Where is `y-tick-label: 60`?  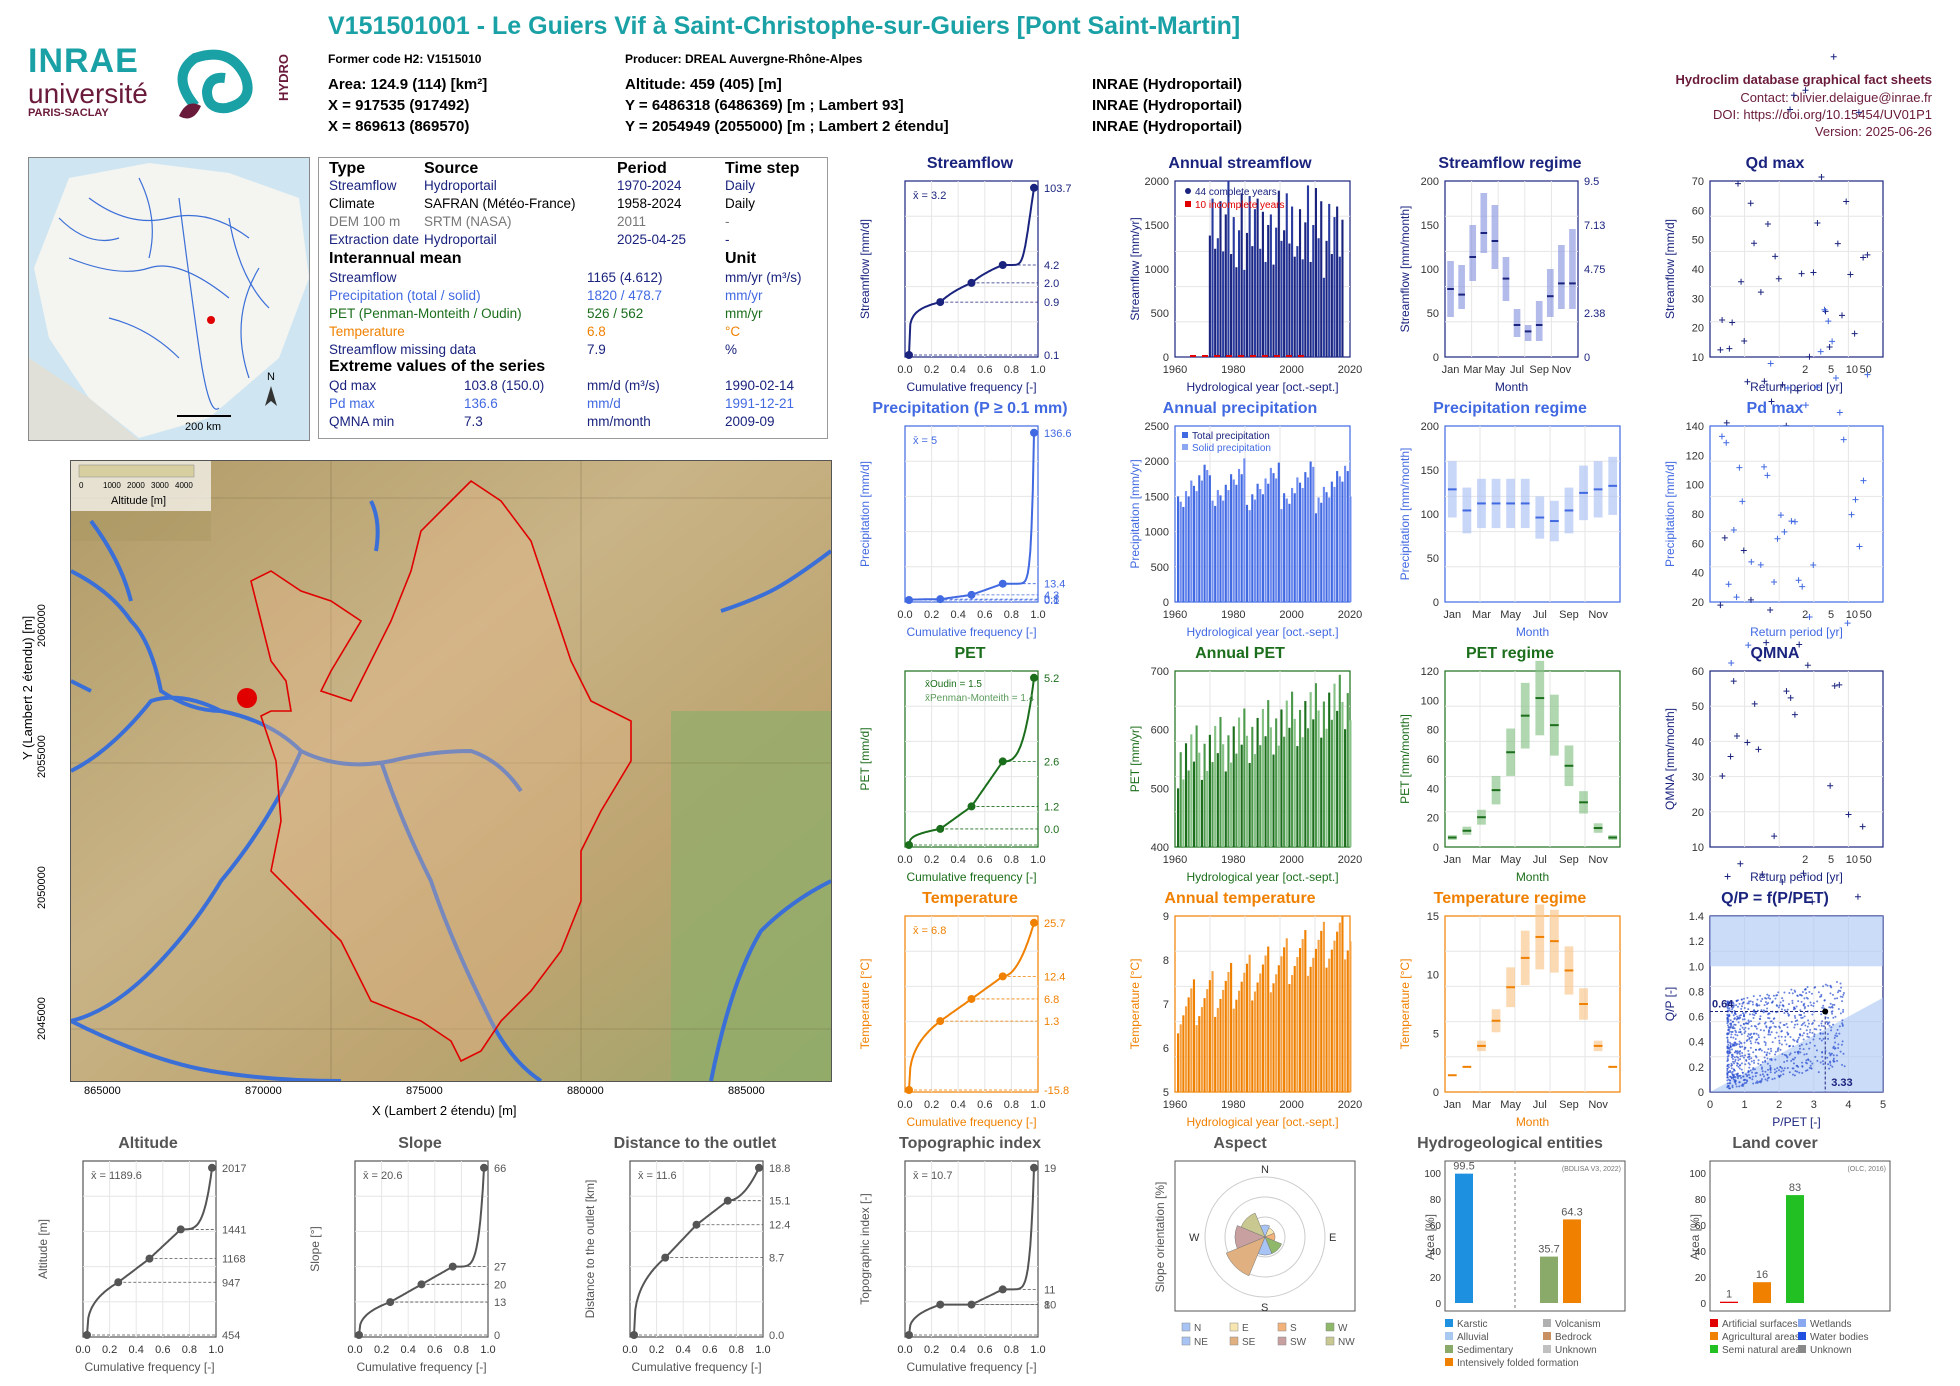
y-tick-label: 60 is located at coordinates (1436, 1226).